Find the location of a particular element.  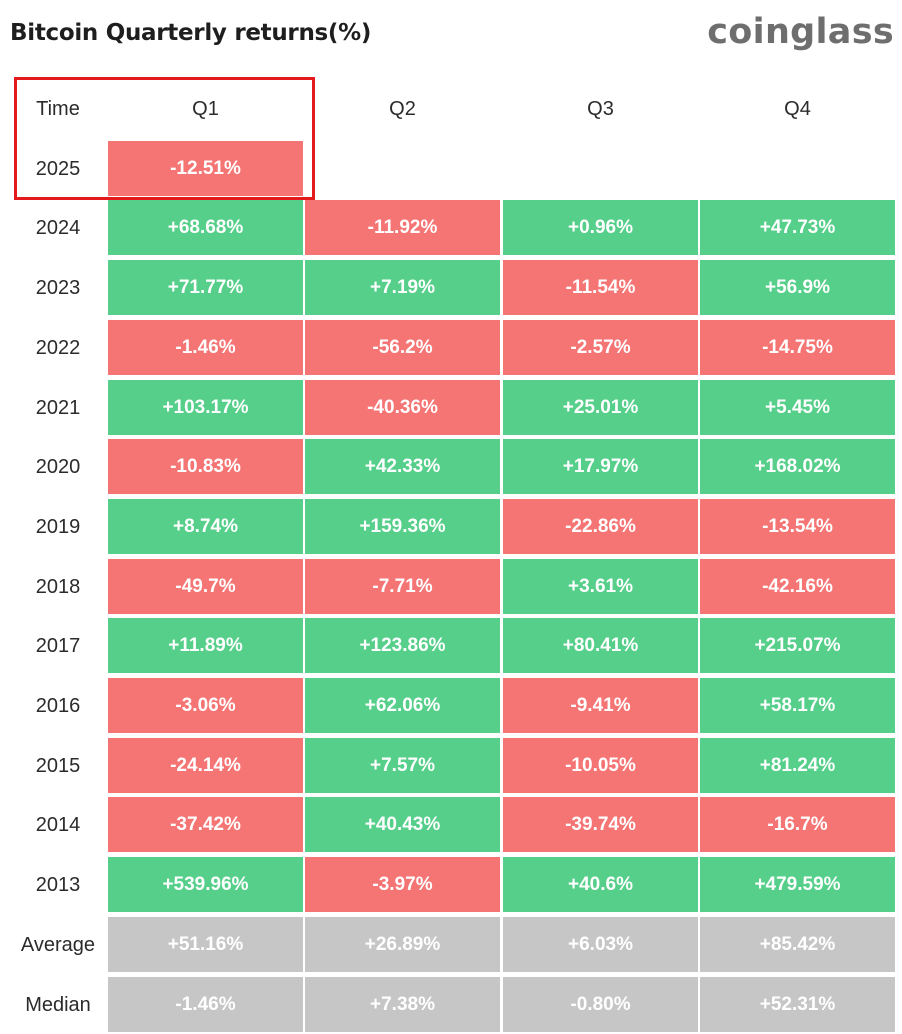

return-cell: +52.31% is located at coordinates (797, 1004).